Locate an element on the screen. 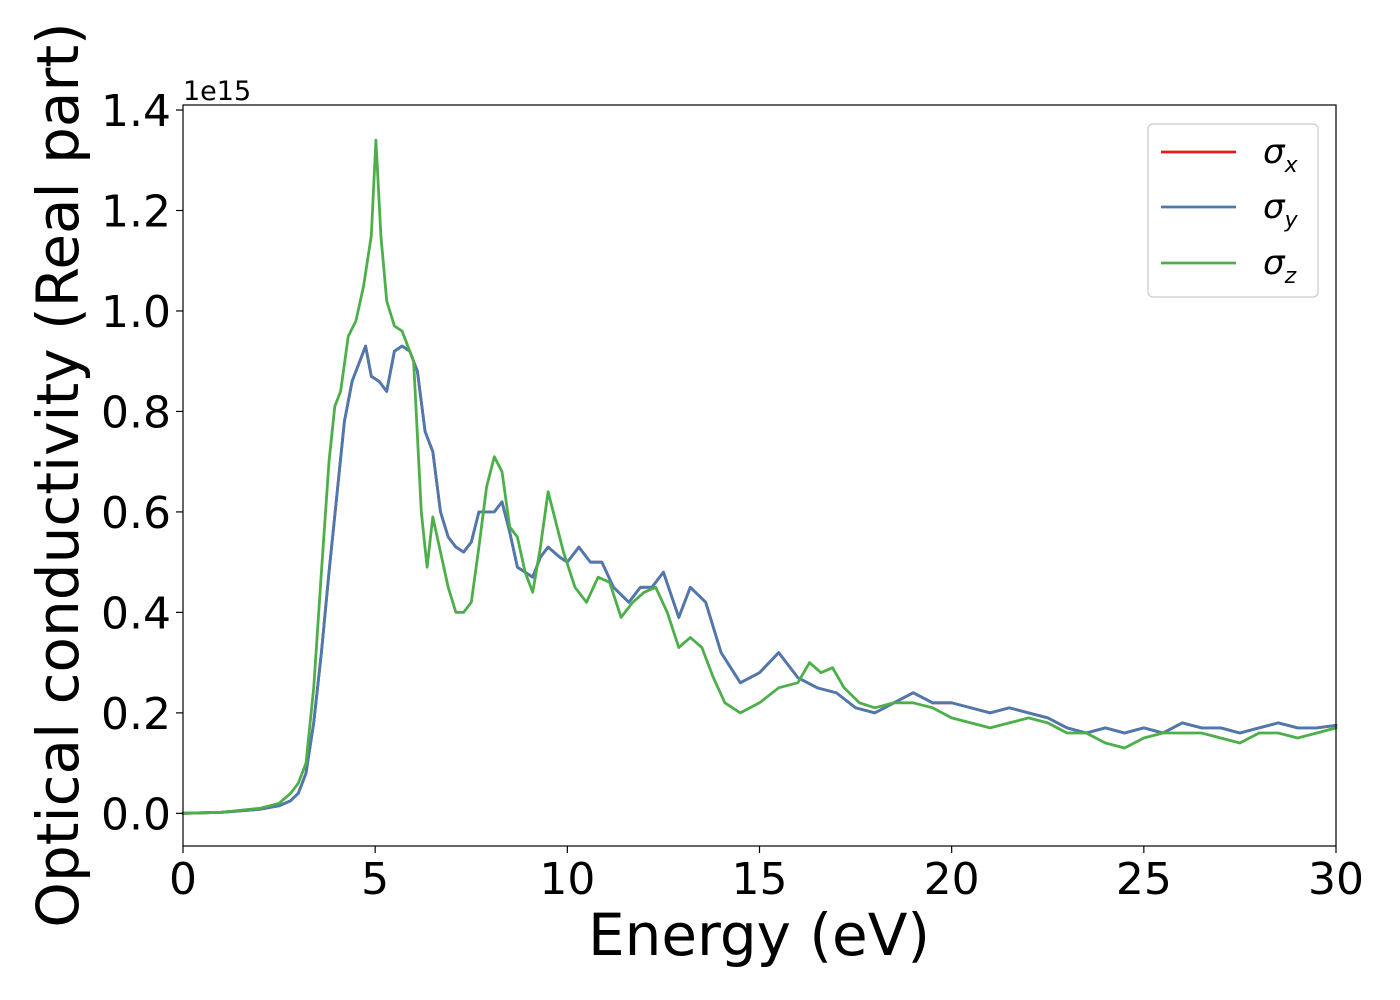 The width and height of the screenshot is (1400, 1000). x-tick-label: 25 is located at coordinates (1144, 879).